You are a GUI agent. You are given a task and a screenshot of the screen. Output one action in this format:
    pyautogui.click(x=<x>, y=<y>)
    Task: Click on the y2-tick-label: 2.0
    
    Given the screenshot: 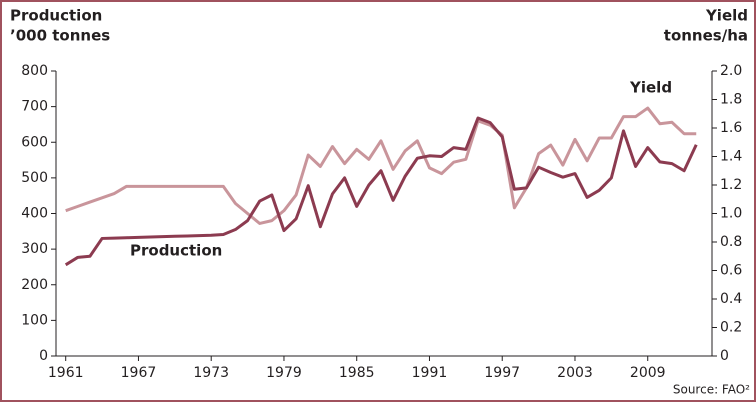 What is the action you would take?
    pyautogui.click(x=731, y=71)
    